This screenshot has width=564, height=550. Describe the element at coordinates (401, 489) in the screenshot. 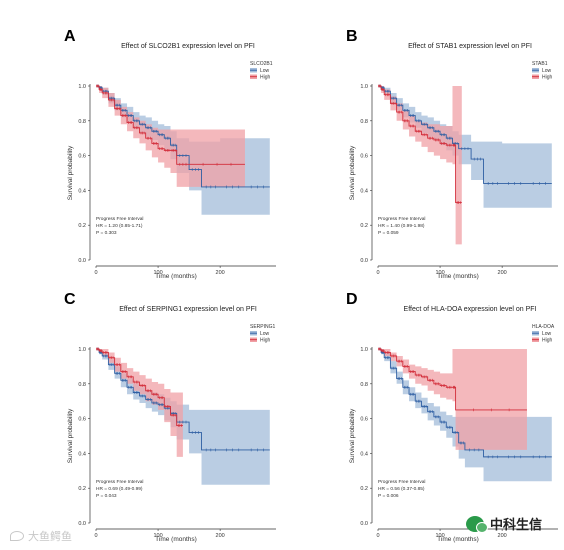

I see `stat-annotation: HR = 0.56 (0.37-0.85)` at that location.